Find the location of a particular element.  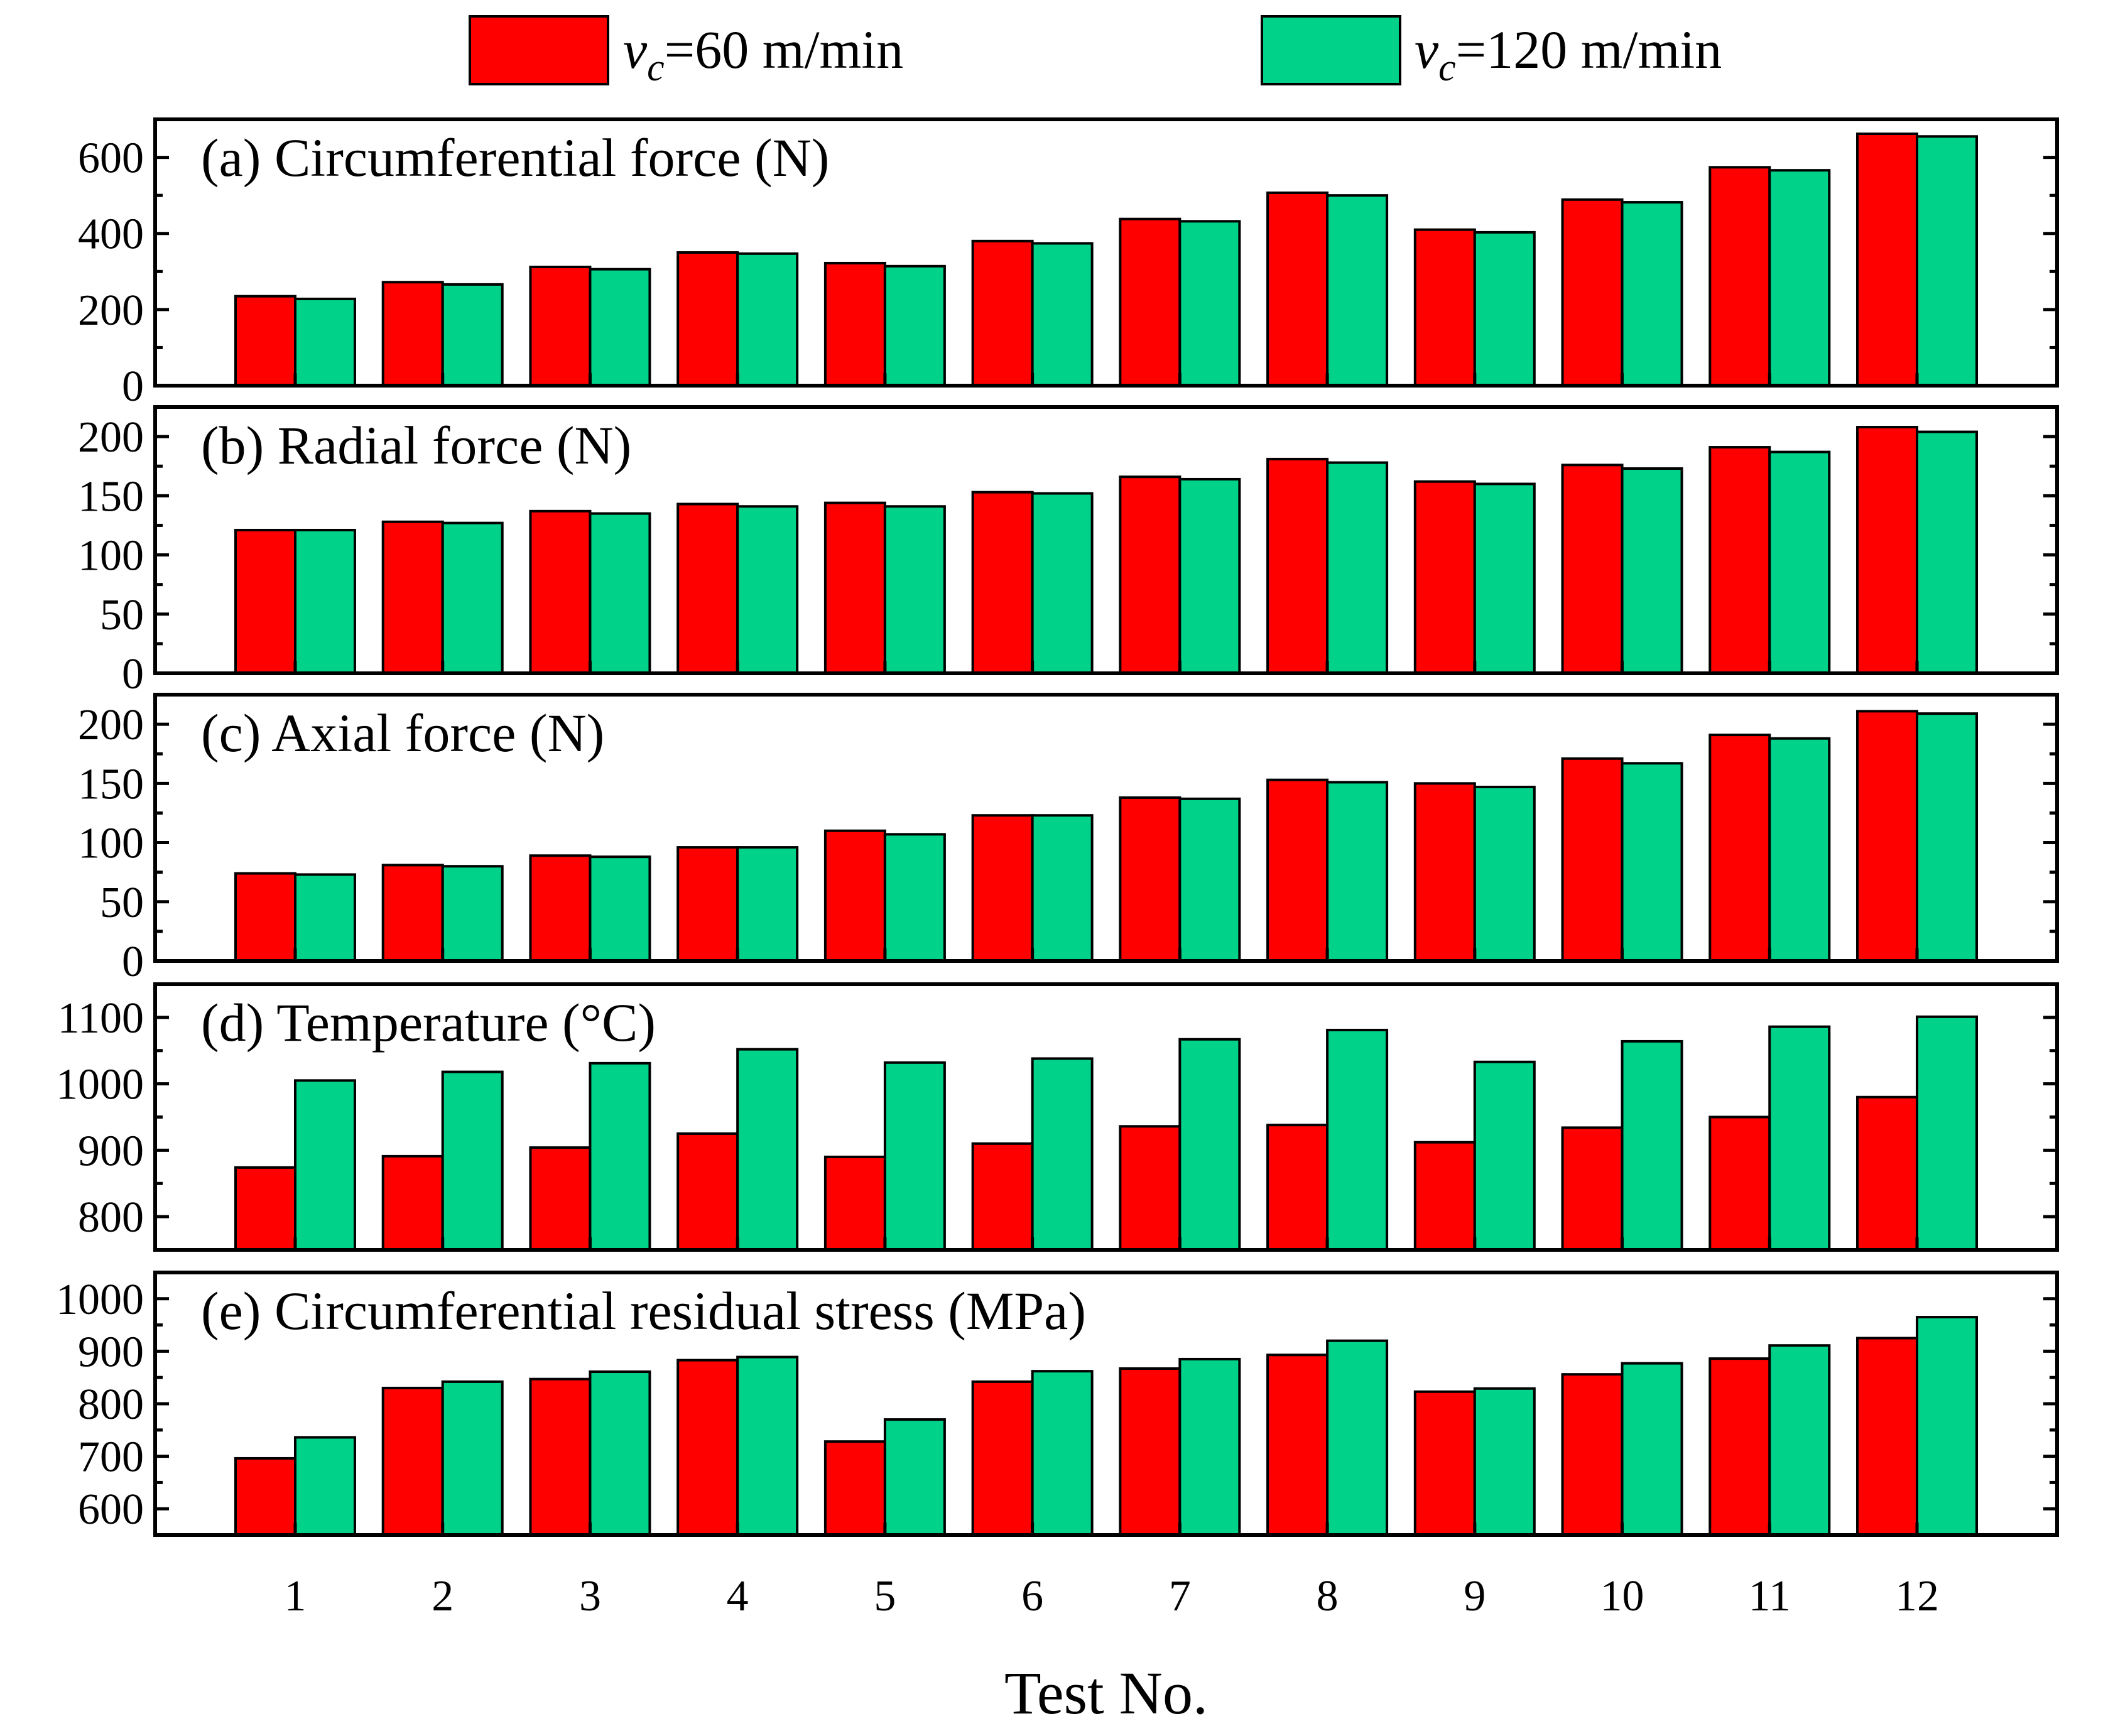

y-tick-label: 400 is located at coordinates (111, 235).